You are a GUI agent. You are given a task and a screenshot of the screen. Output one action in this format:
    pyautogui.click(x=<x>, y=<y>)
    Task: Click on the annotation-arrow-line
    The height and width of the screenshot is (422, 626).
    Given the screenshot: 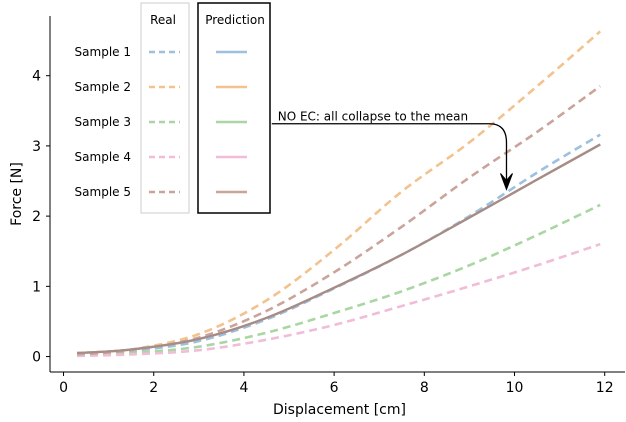 What is the action you would take?
    pyautogui.click(x=389, y=154)
    